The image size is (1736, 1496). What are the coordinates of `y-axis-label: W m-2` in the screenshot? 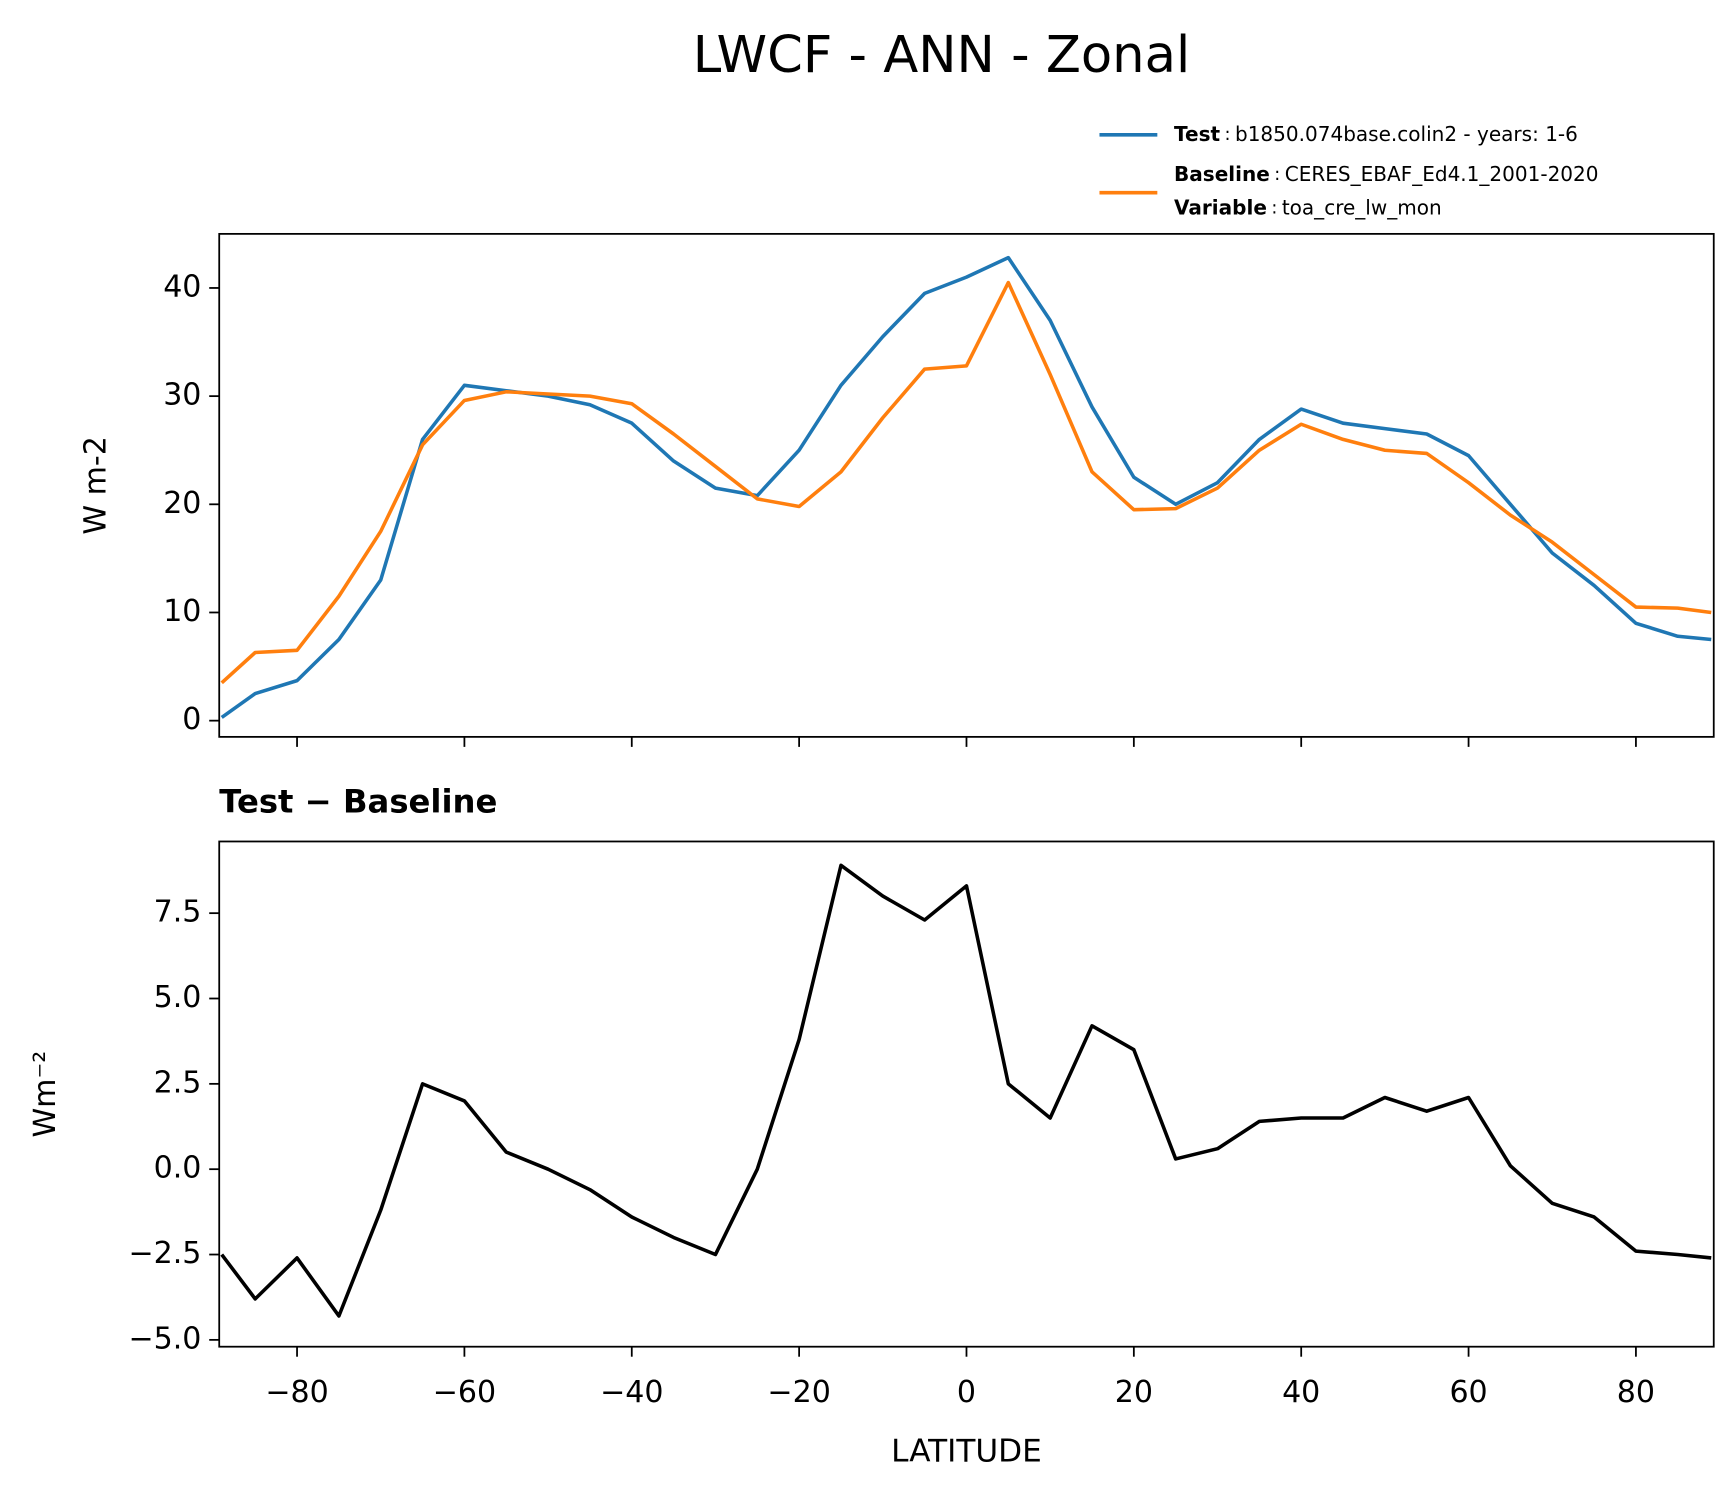 It's located at (95, 485).